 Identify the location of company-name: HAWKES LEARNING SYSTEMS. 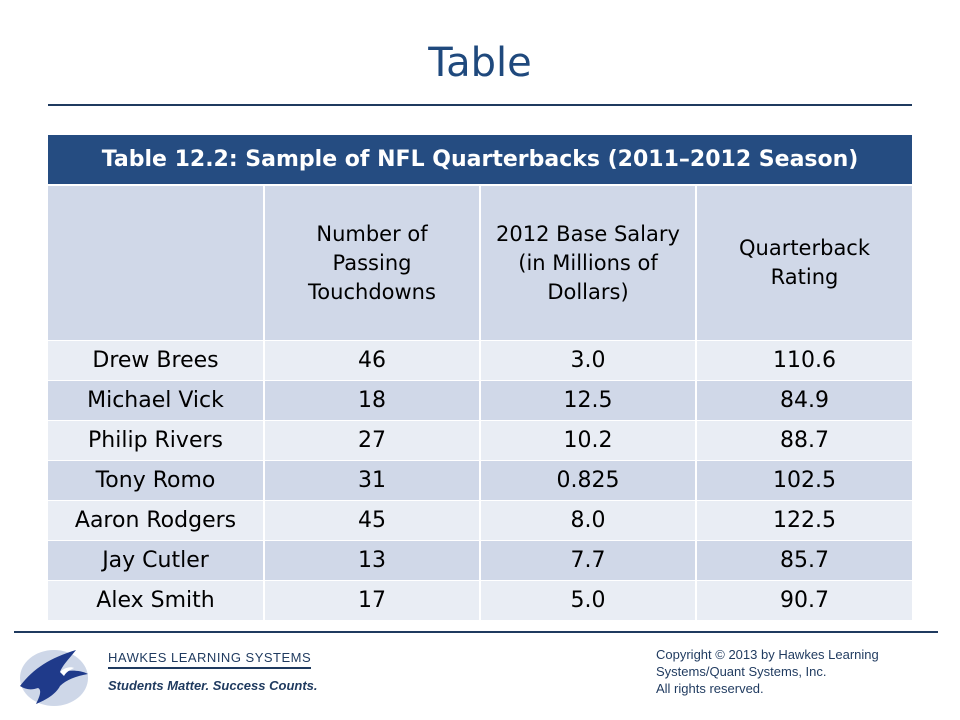
(210, 659).